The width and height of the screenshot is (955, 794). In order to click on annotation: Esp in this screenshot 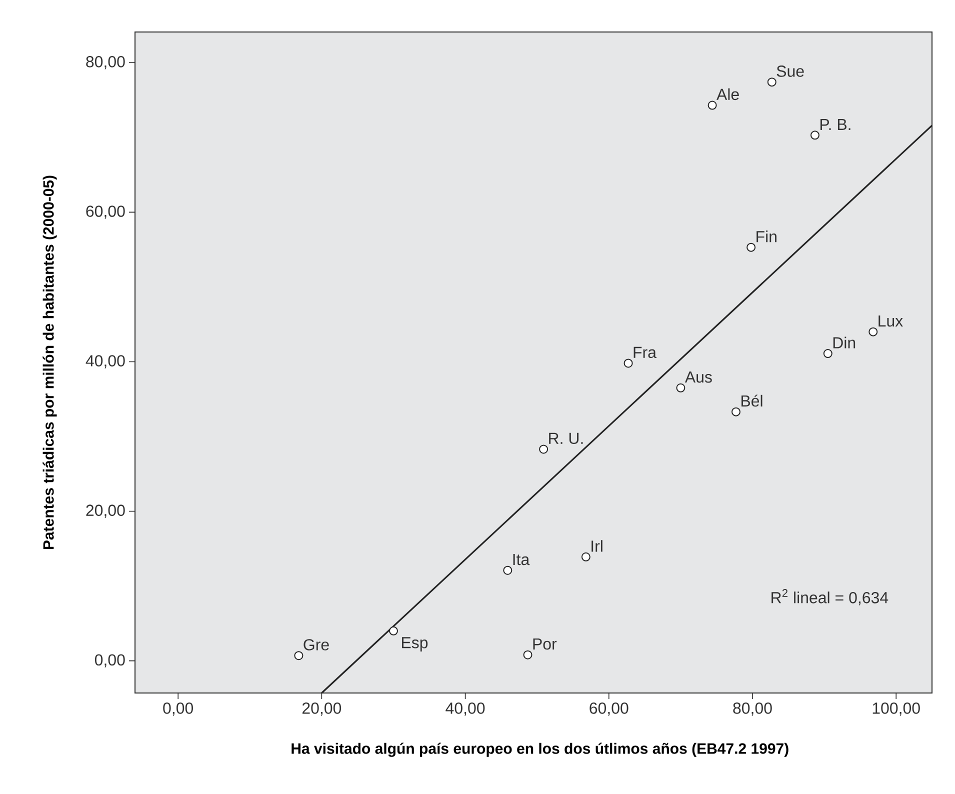, I will do `click(415, 644)`.